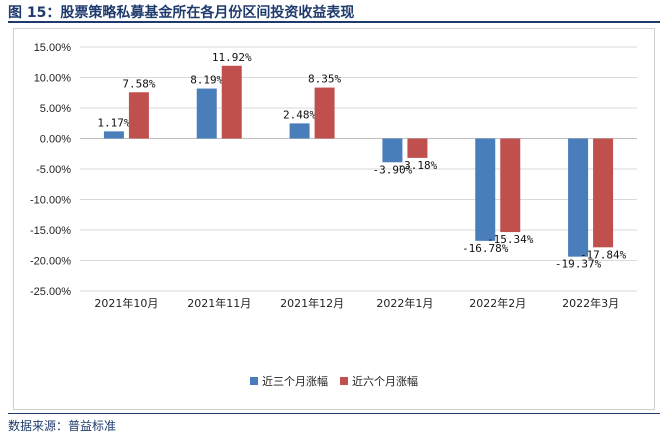  What do you see at coordinates (299, 114) in the screenshot?
I see `data-label: 2.48%` at bounding box center [299, 114].